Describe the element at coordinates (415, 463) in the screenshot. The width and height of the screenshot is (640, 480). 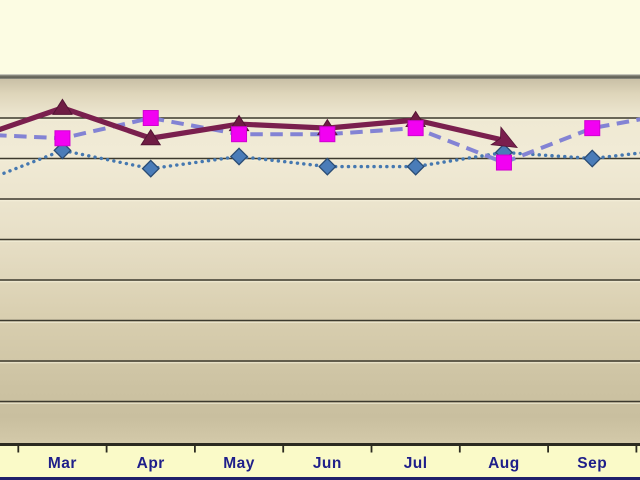
I see `x-axis-label-jul: Jul` at that location.